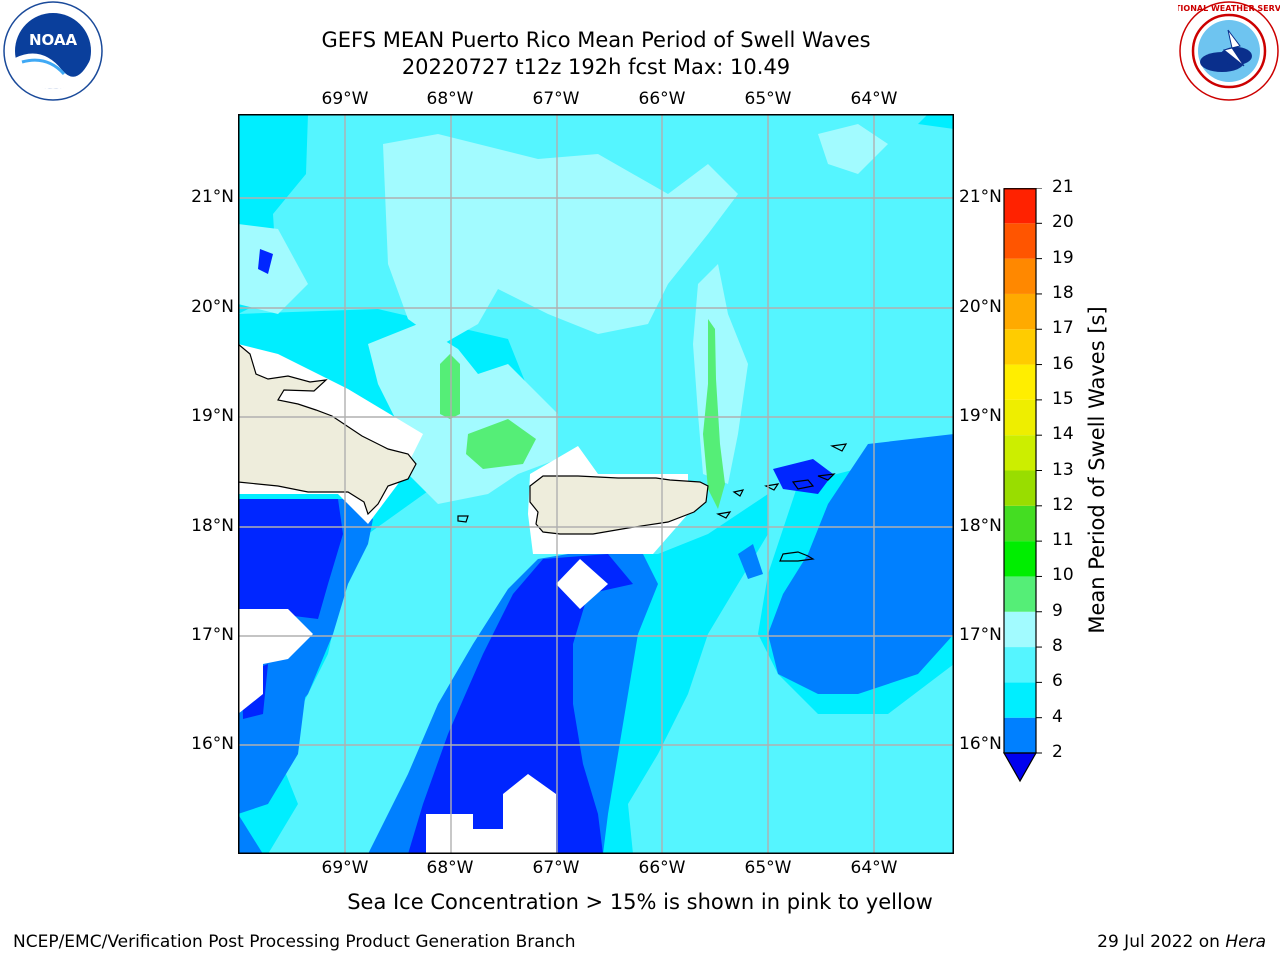 This screenshot has height=960, width=1280. I want to click on lat-label-right: 20°N, so click(980, 307).